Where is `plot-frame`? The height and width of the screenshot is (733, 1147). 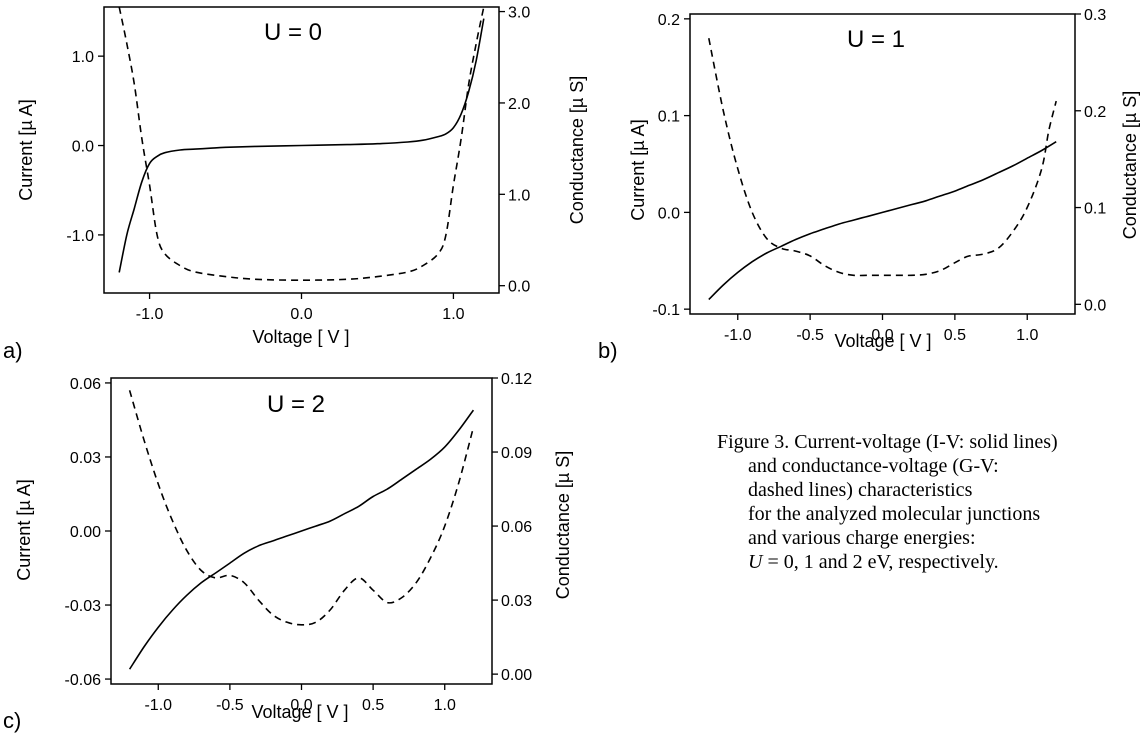
plot-frame is located at coordinates (301, 150).